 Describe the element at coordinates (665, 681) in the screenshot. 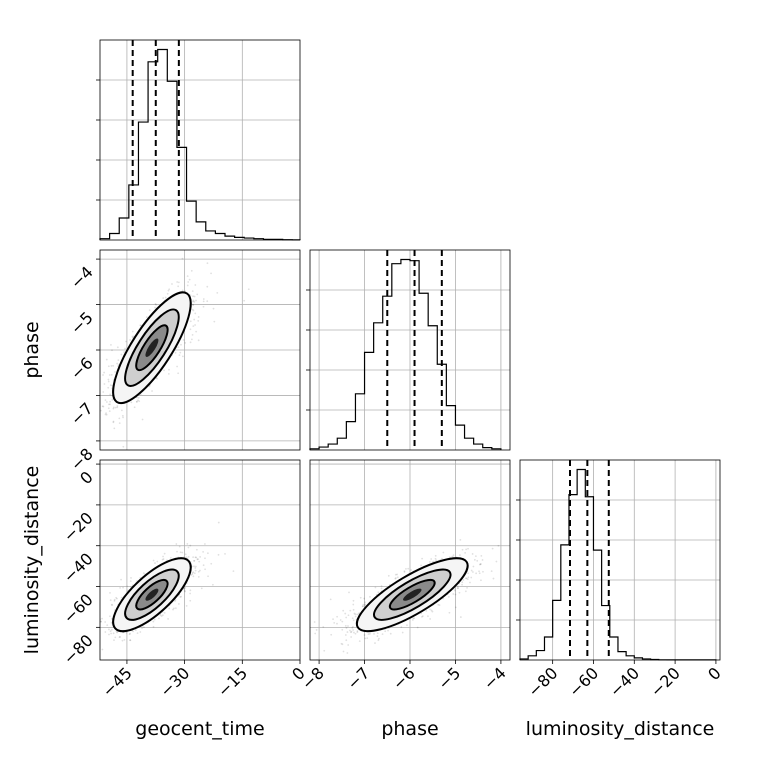

I see `x-tick-label-luminosity-distance: −20` at that location.